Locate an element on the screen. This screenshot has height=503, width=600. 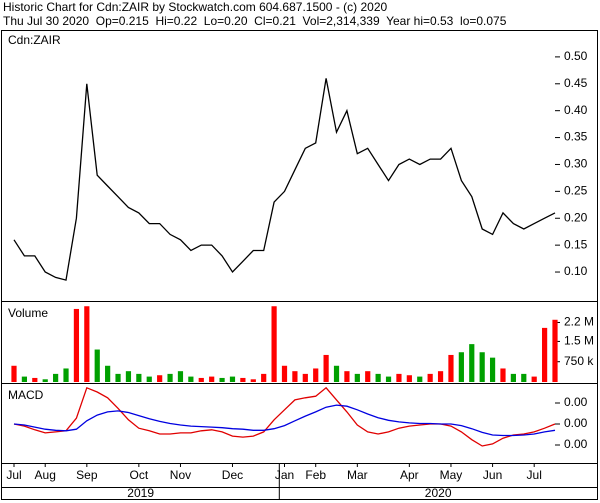
x-tick-label: Oct is located at coordinates (139, 475).